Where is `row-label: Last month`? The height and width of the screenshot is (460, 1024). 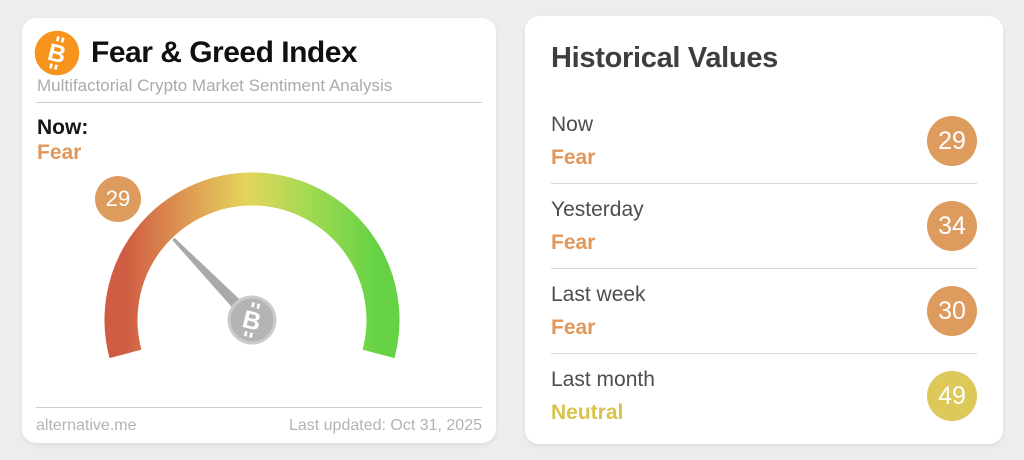 row-label: Last month is located at coordinates (603, 379).